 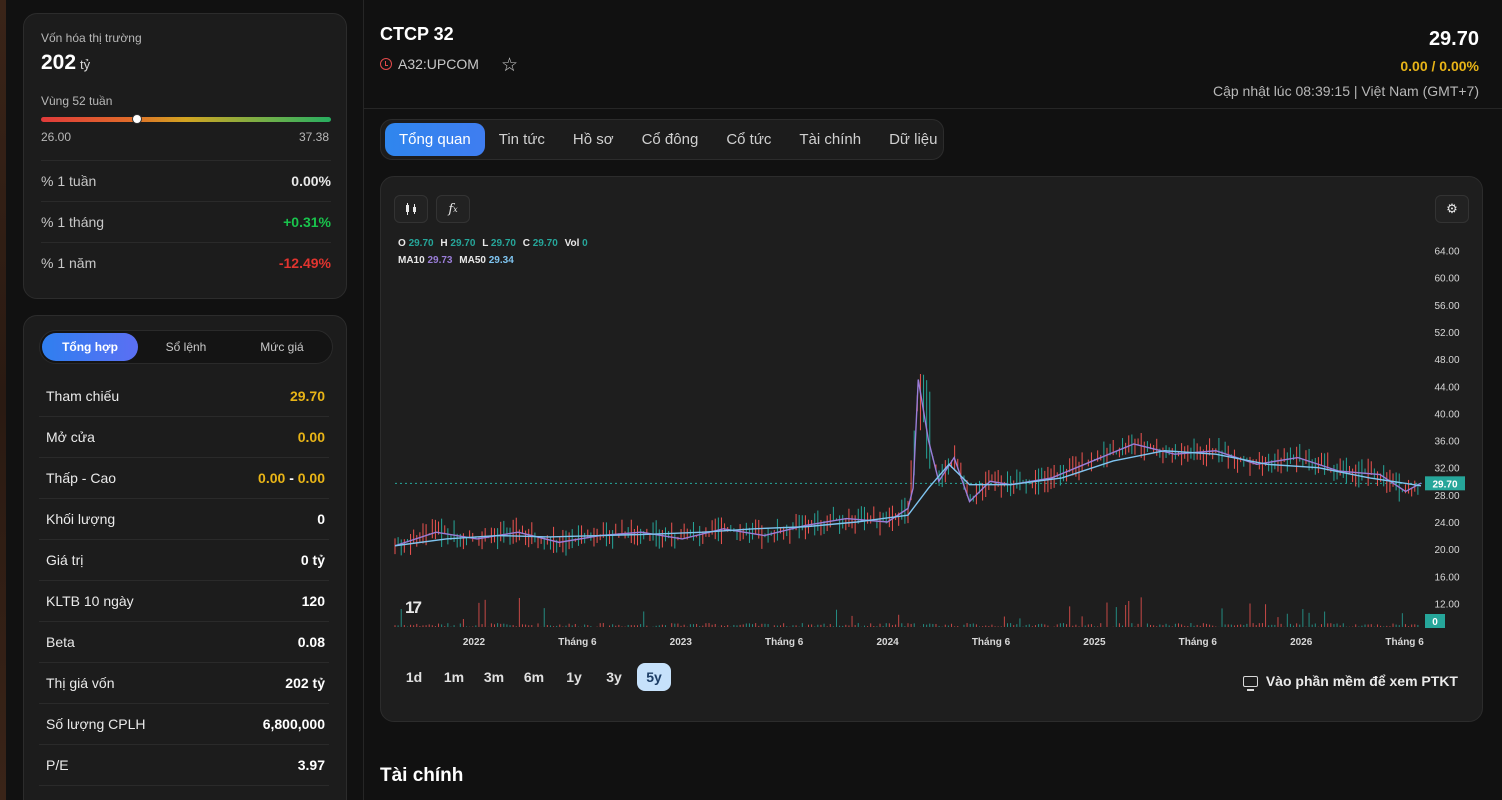 What do you see at coordinates (585, 243) in the screenshot?
I see `vol-value: 0` at bounding box center [585, 243].